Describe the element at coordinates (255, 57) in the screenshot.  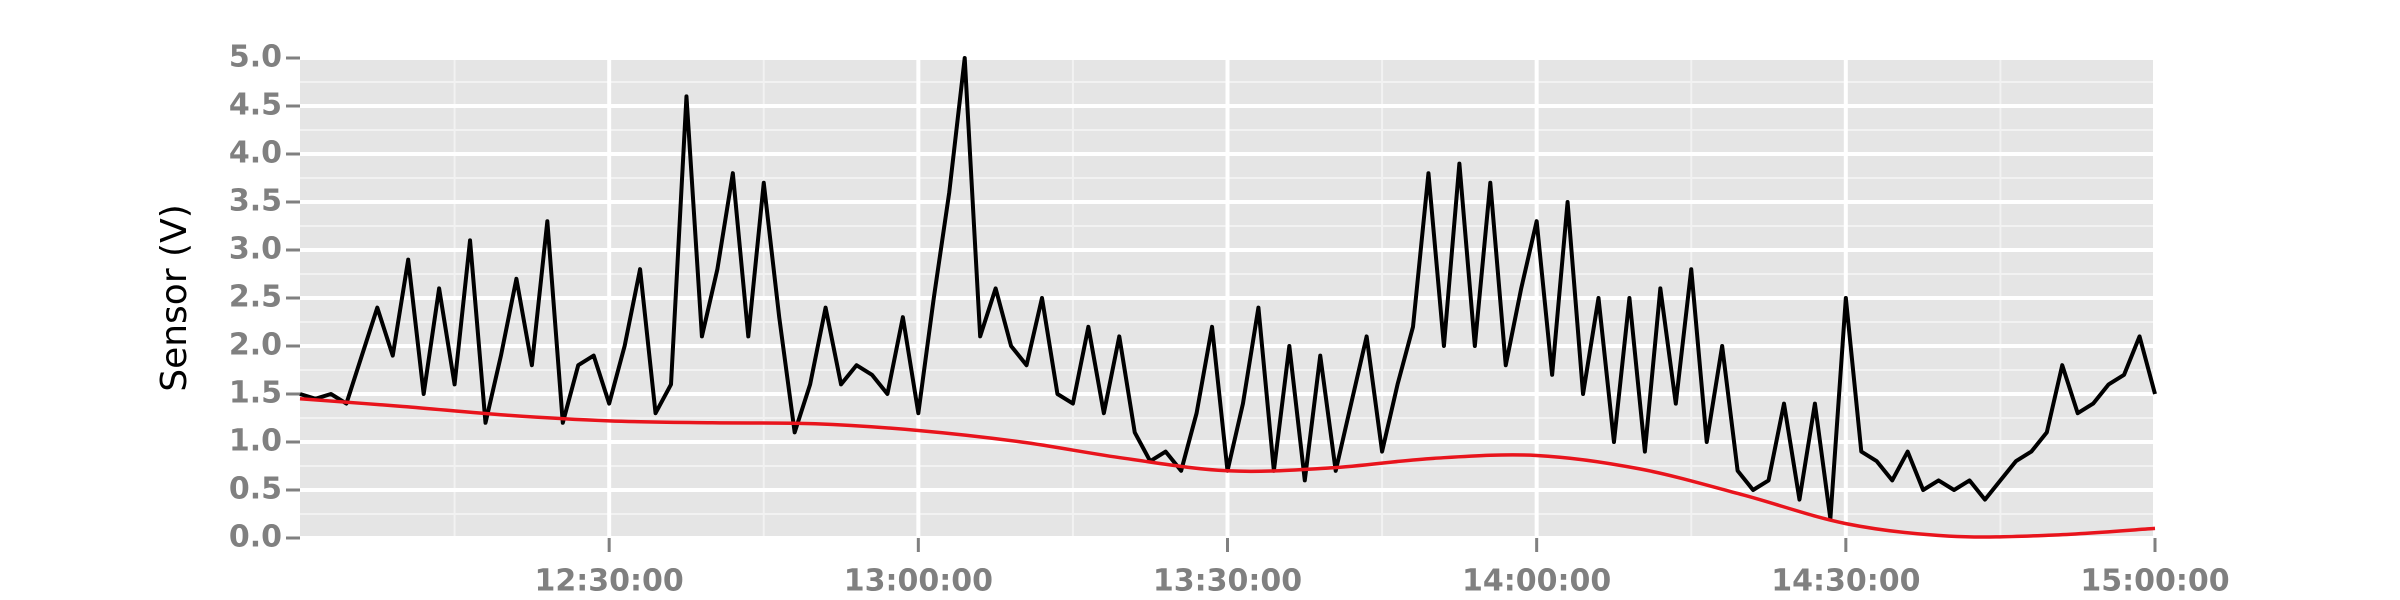
I see `y-tick-label: 5.0` at that location.